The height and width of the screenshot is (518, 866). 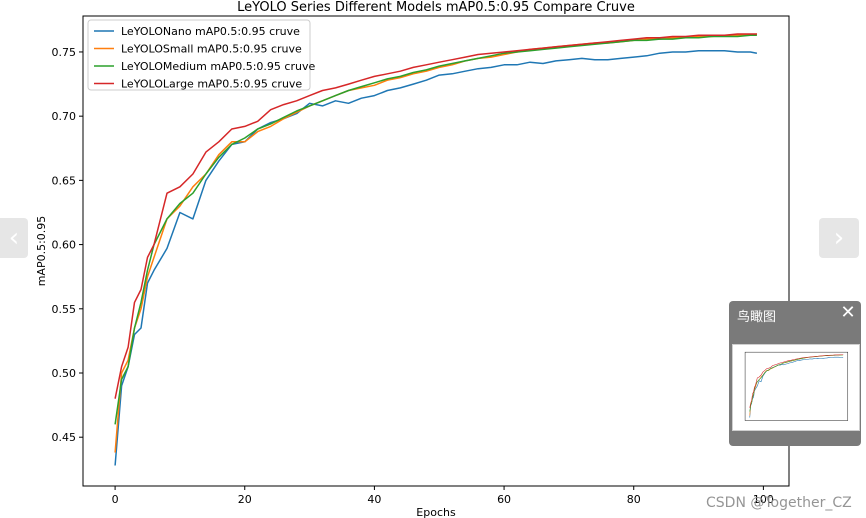 What do you see at coordinates (115, 499) in the screenshot?
I see `x-tick-label-0: 0` at bounding box center [115, 499].